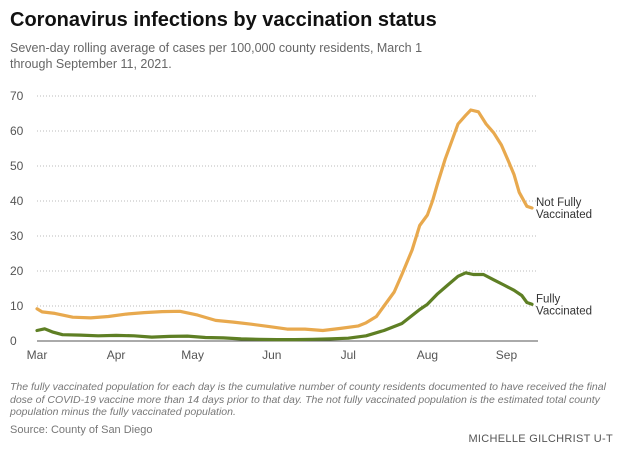 The image size is (625, 451). I want to click on byline-credit: MICHELLE GILCHRIST U-T, so click(540, 439).